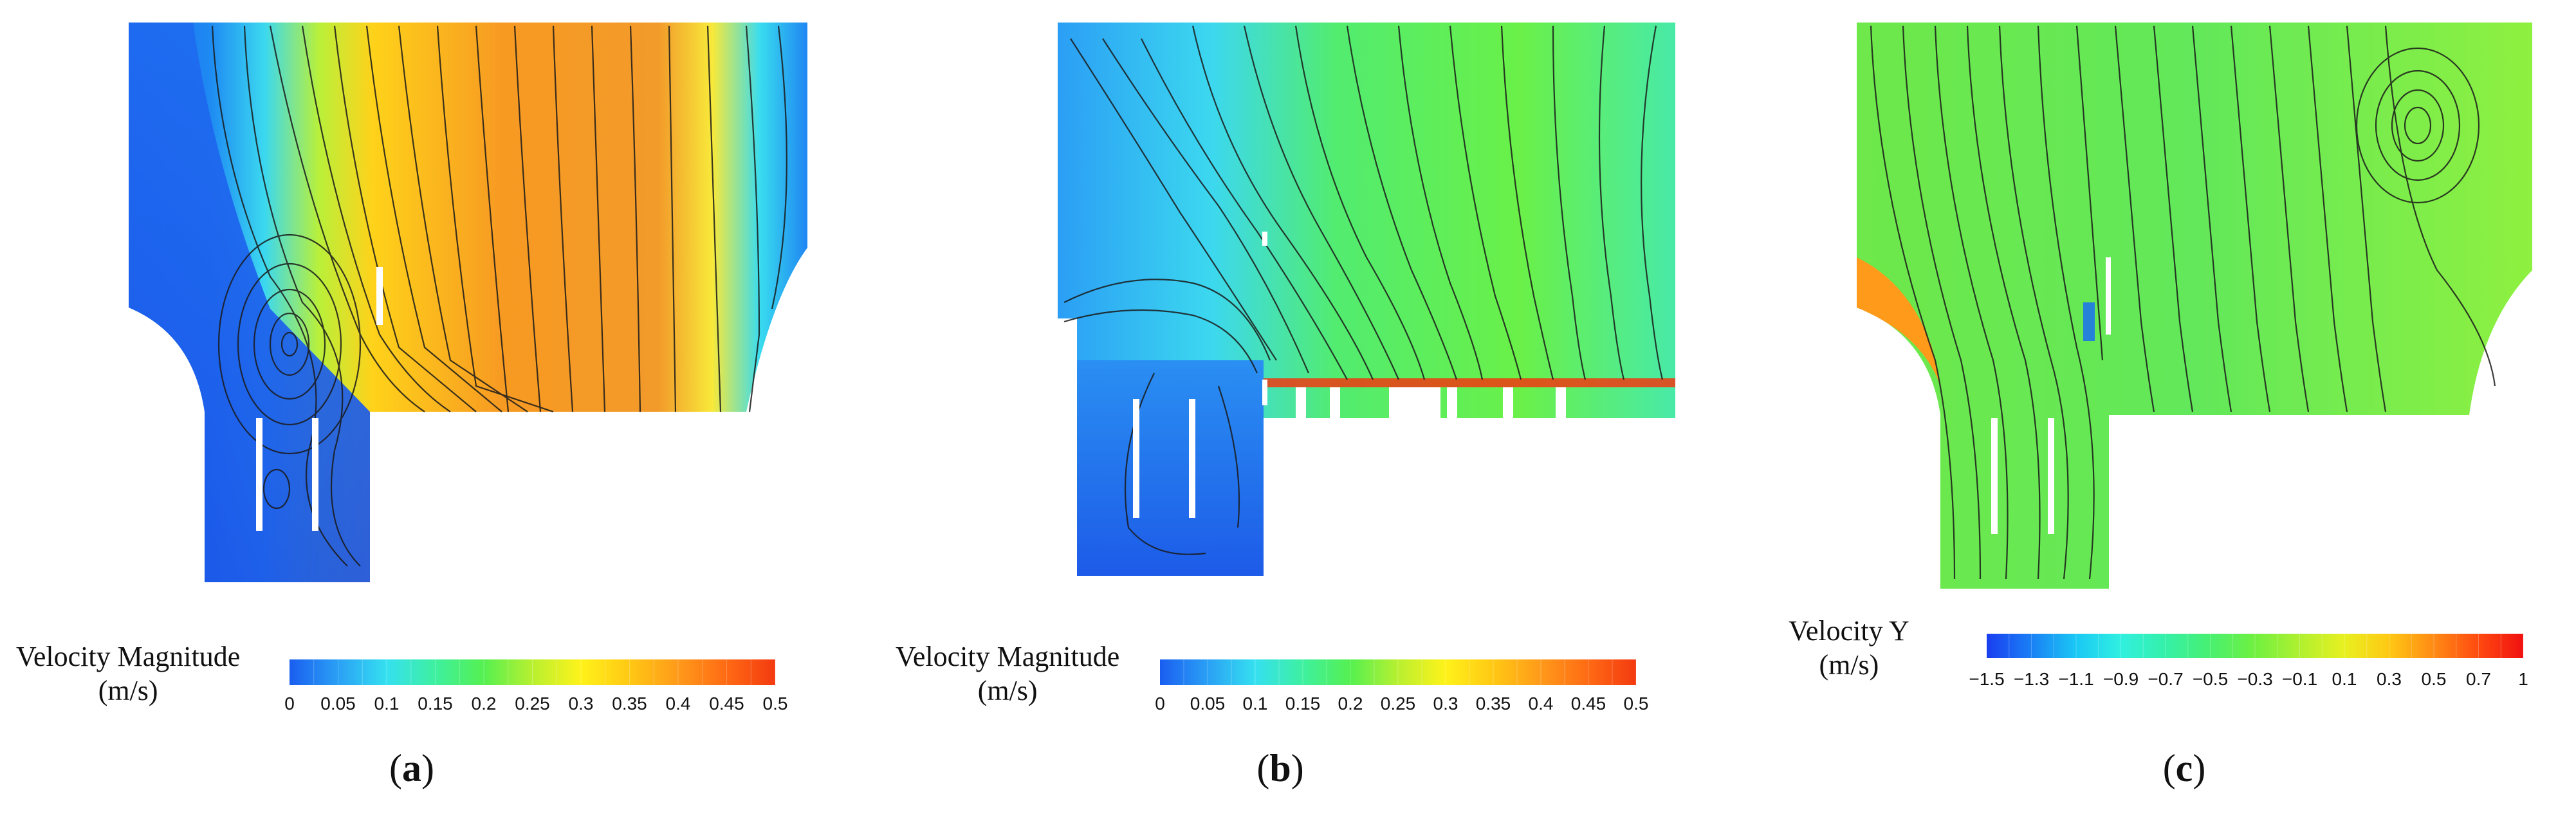 This screenshot has height=819, width=2576. I want to click on colorbar-b-title-line1: Velocity Magnitude, so click(1008, 656).